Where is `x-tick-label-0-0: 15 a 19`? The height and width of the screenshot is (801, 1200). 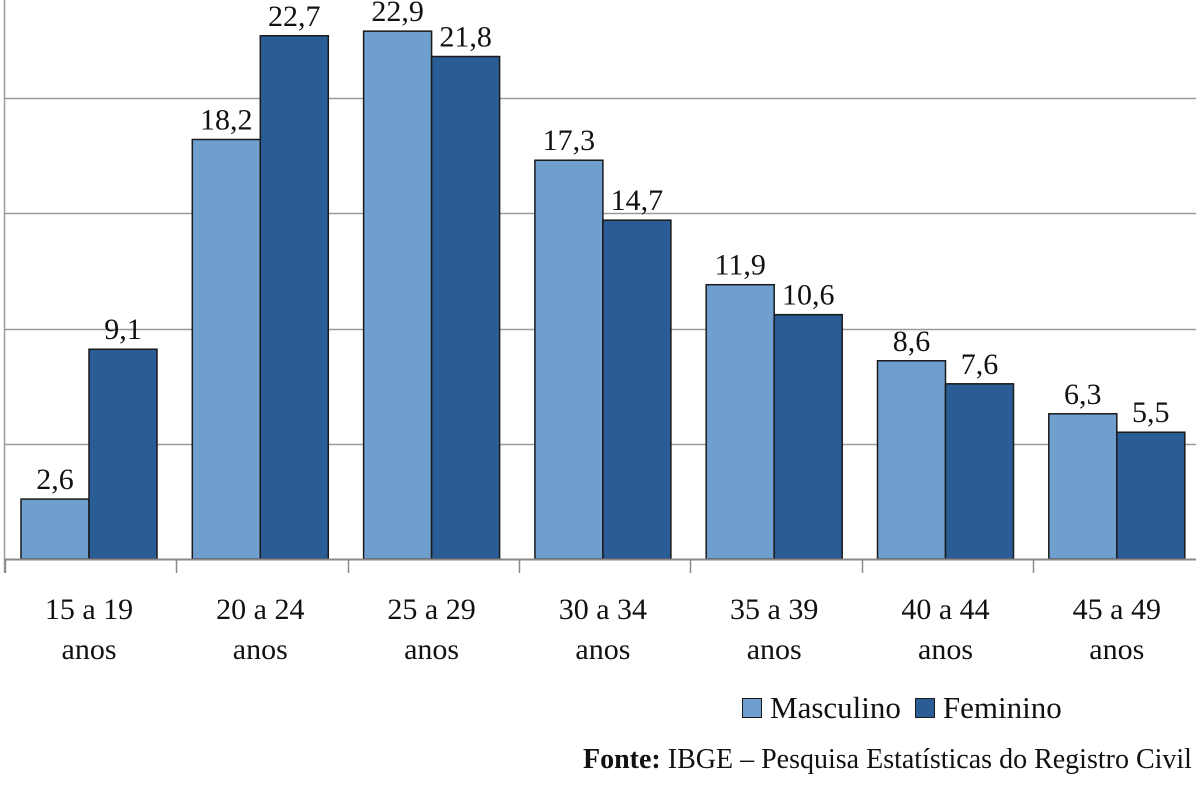 x-tick-label-0-0: 15 a 19 is located at coordinates (89, 609).